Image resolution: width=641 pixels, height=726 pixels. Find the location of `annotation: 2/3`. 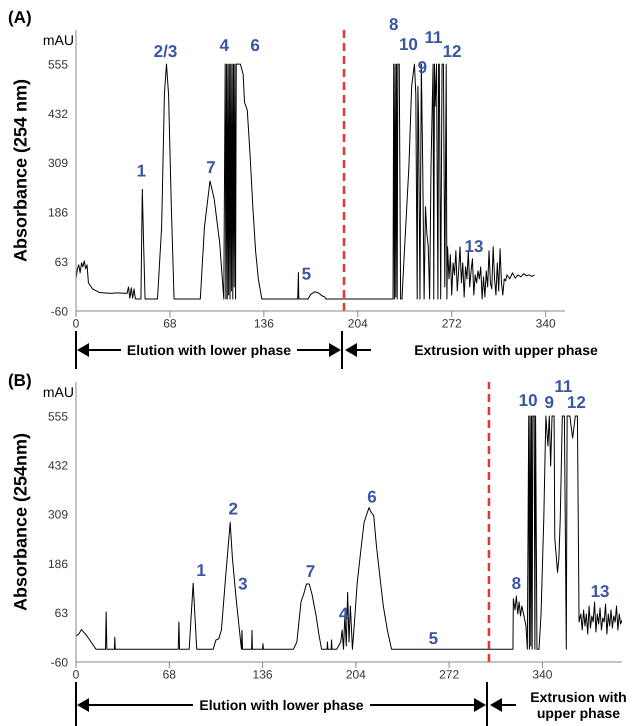

annotation: 2/3 is located at coordinates (166, 52).